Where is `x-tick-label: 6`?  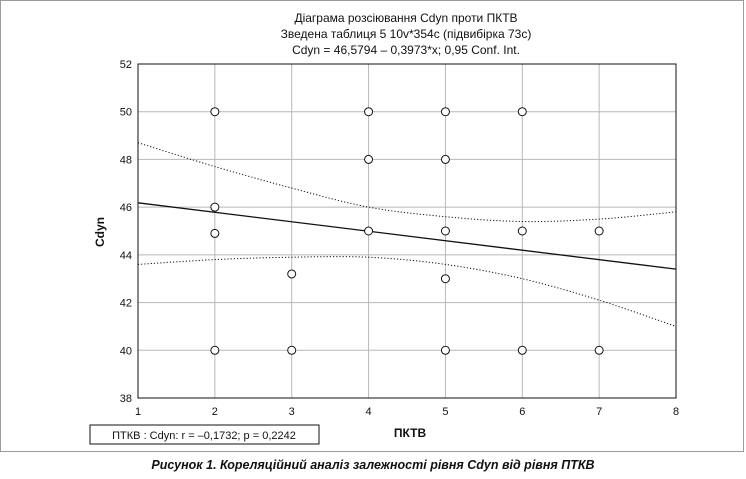
x-tick-label: 6 is located at coordinates (522, 412).